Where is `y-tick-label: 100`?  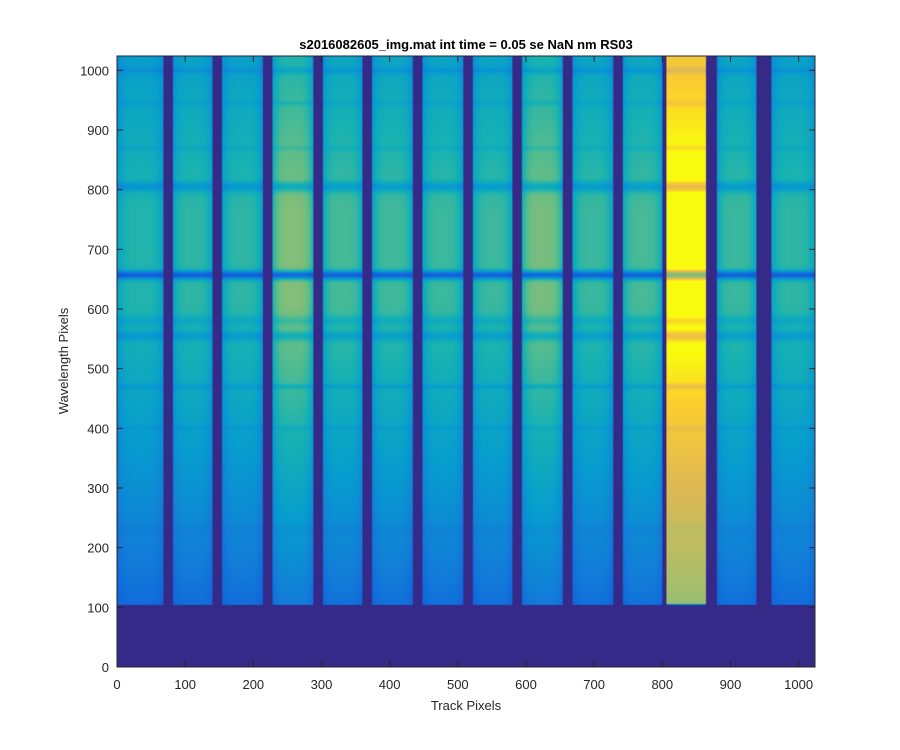 y-tick-label: 100 is located at coordinates (98, 607).